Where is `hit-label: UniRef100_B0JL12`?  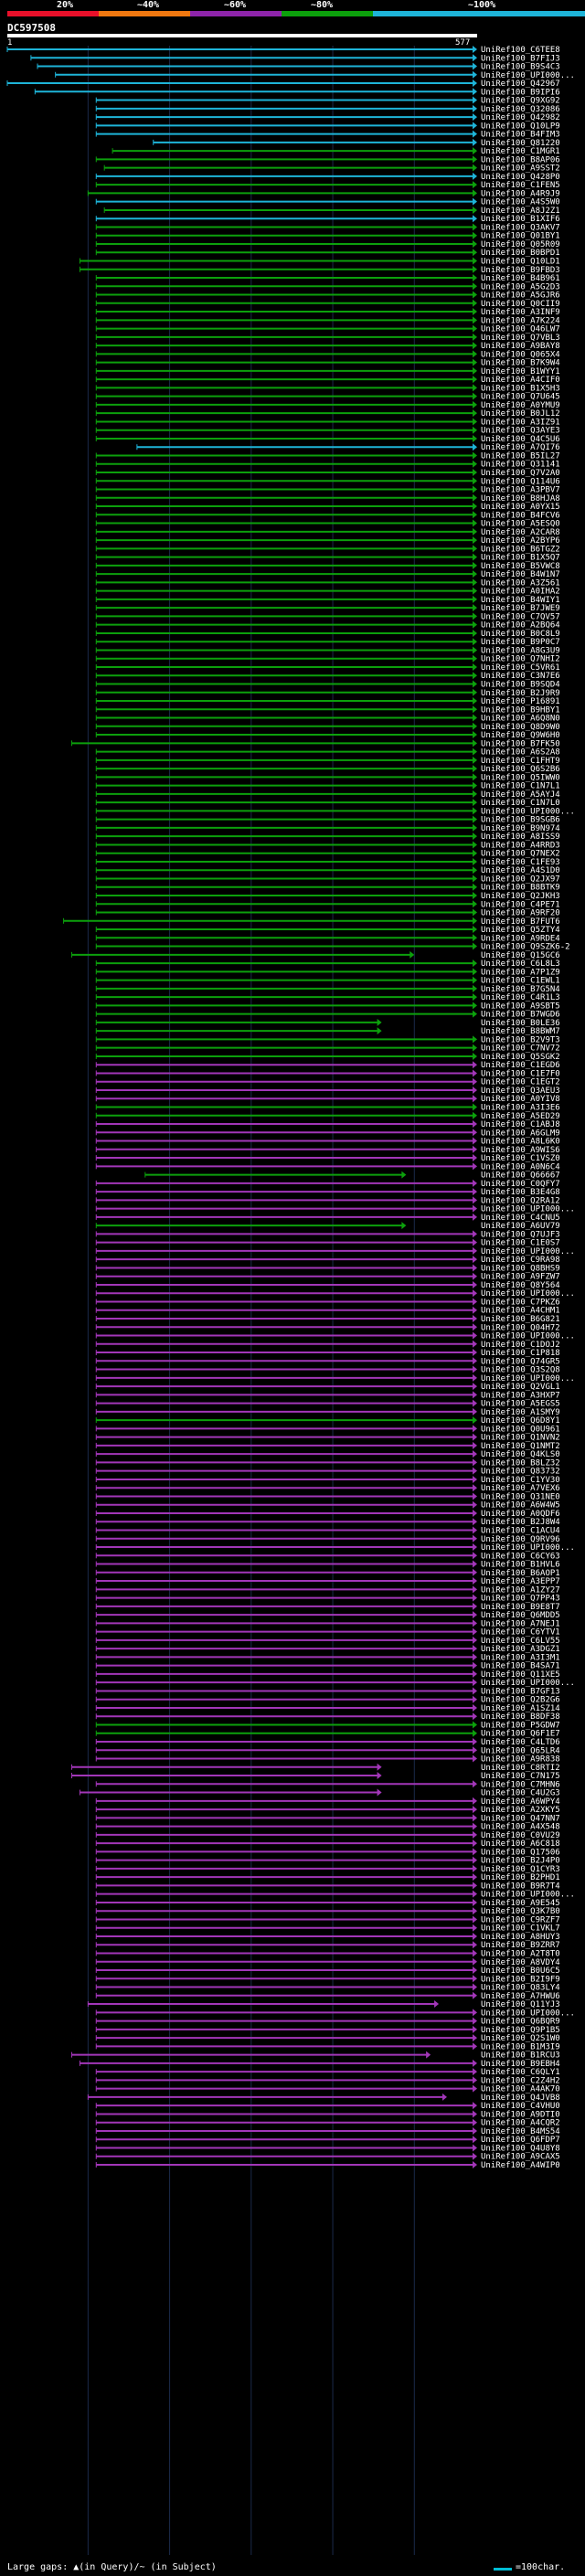
hit-label: UniRef100_B0JL12 is located at coordinates (520, 414).